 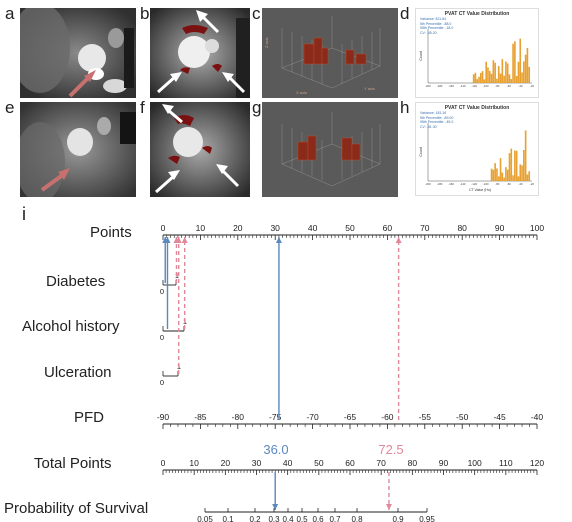 What do you see at coordinates (335, 518) in the screenshot?
I see `survival-tick-label: 0.7` at bounding box center [335, 518].